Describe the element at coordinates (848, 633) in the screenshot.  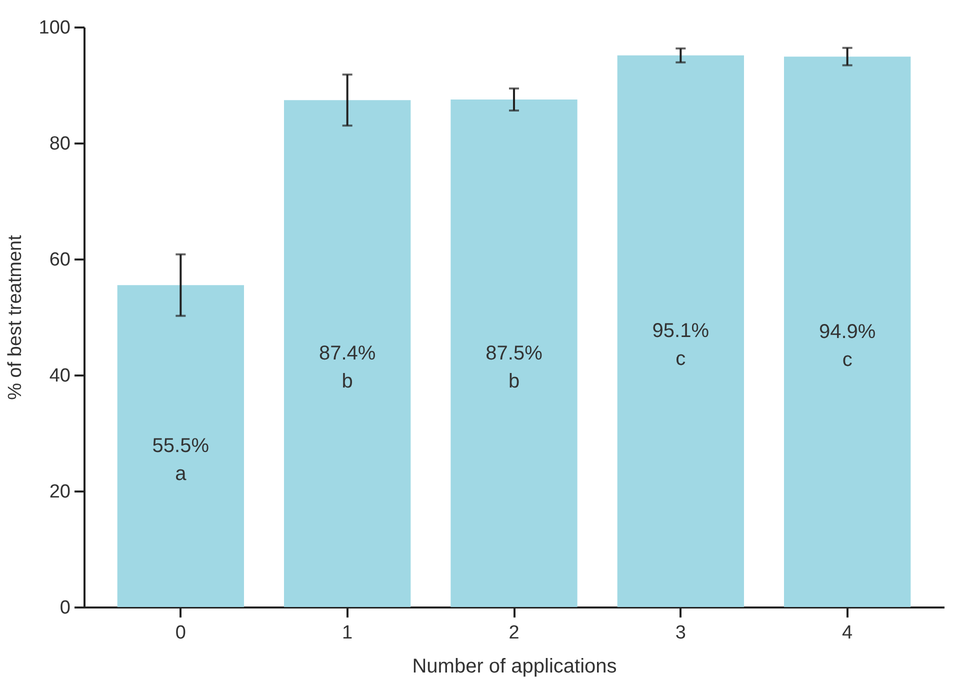
I see `x-tick-label: 4` at that location.